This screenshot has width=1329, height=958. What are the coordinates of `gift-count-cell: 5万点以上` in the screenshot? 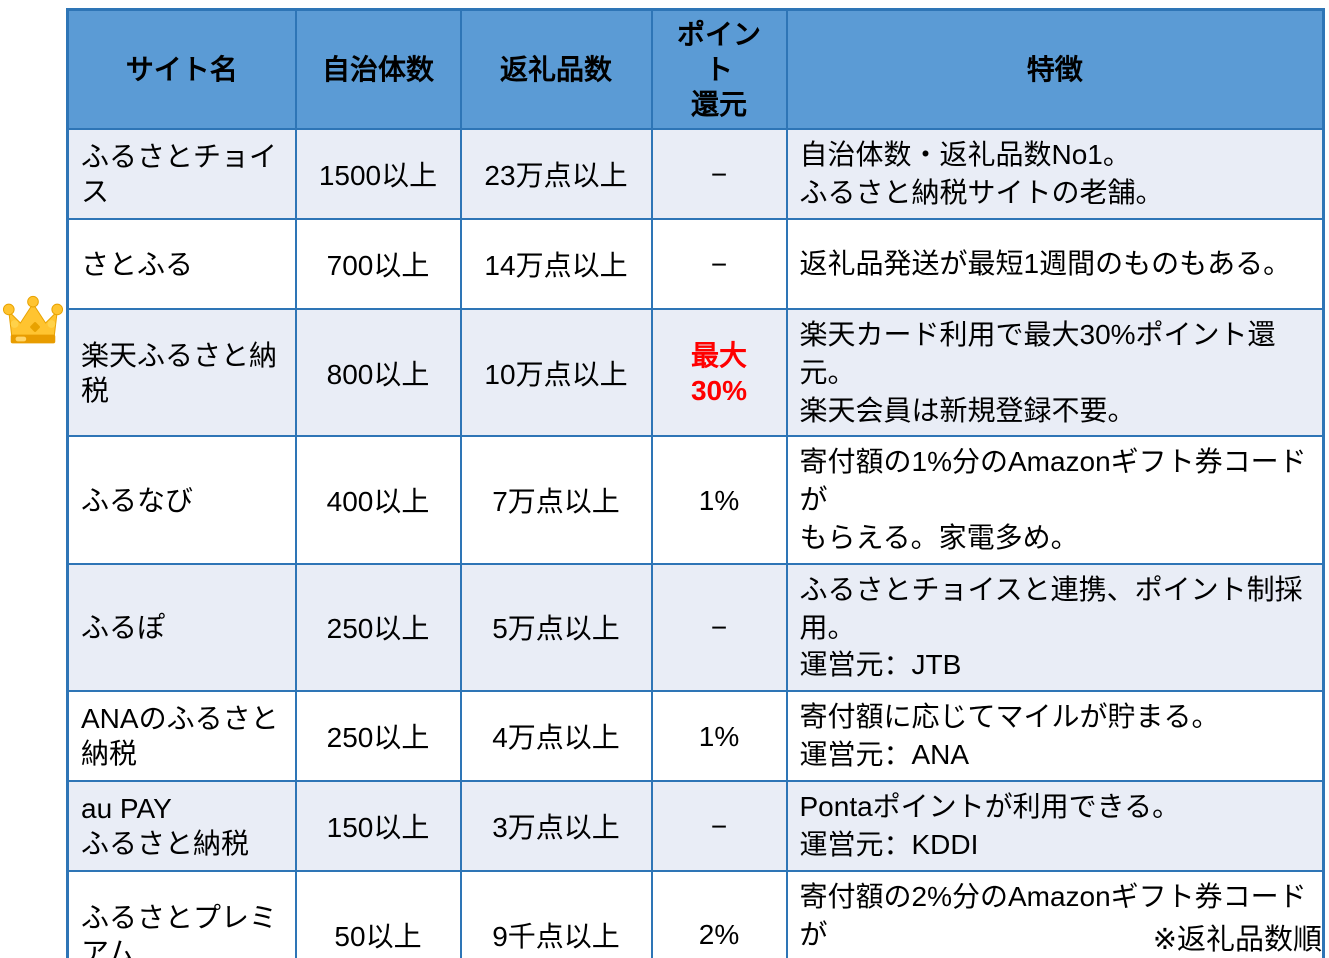 It's located at (556, 627).